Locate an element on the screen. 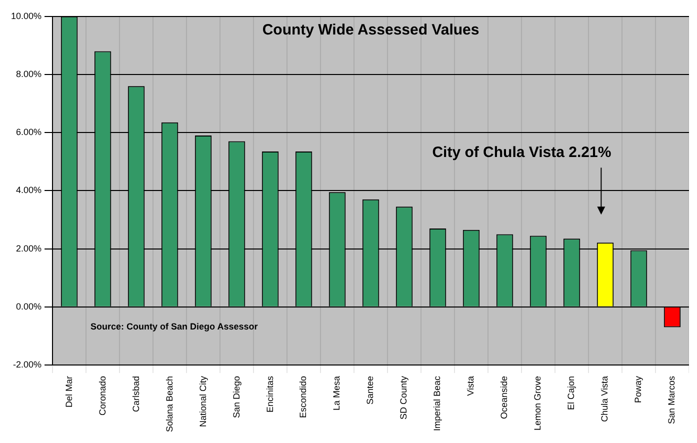 The width and height of the screenshot is (697, 443). y-tick-label: 8.00% is located at coordinates (29, 73).